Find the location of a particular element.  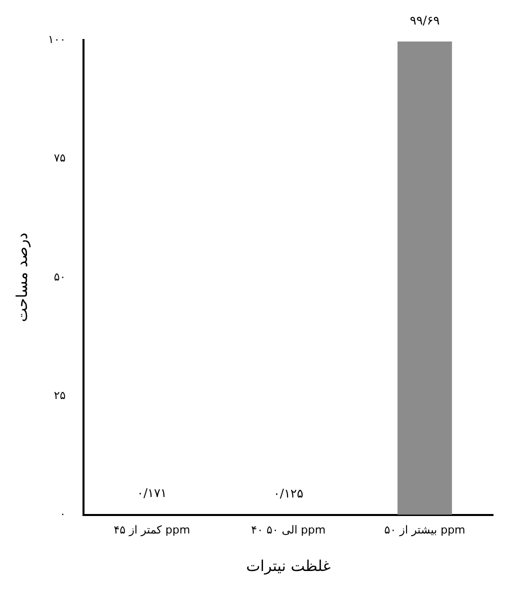

y-axis-title: درصد مساحت is located at coordinates (21, 277).